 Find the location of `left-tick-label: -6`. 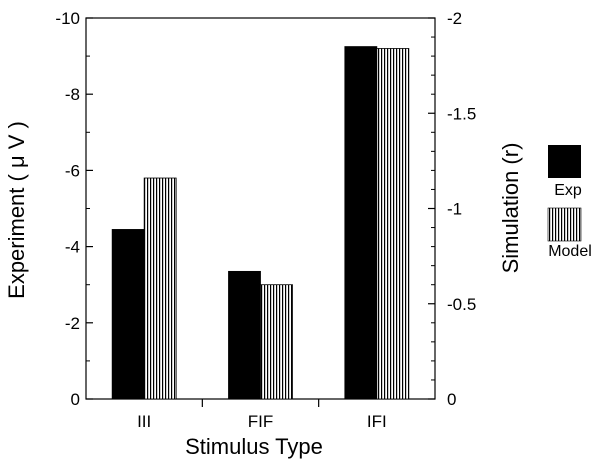

left-tick-label: -6 is located at coordinates (72, 170).